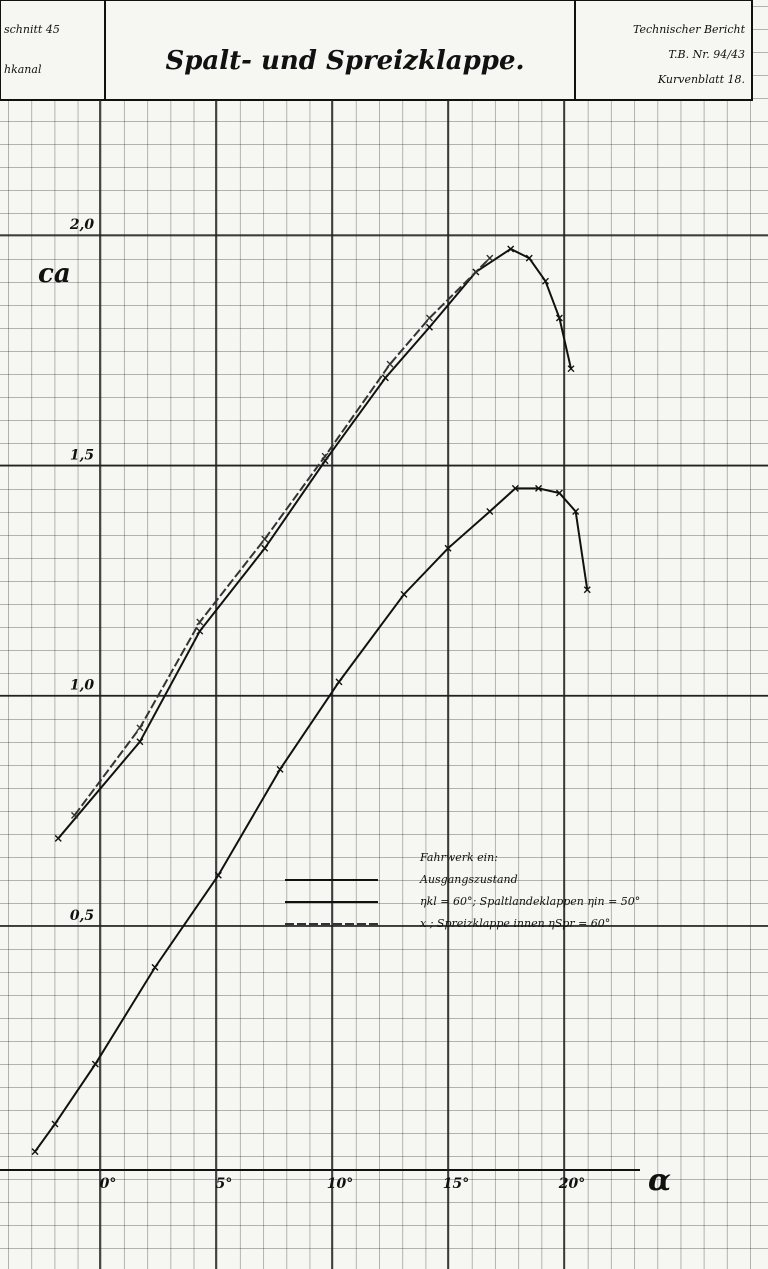  Describe the element at coordinates (82, 225) in the screenshot. I see `y-tick-label: 2,0` at that location.